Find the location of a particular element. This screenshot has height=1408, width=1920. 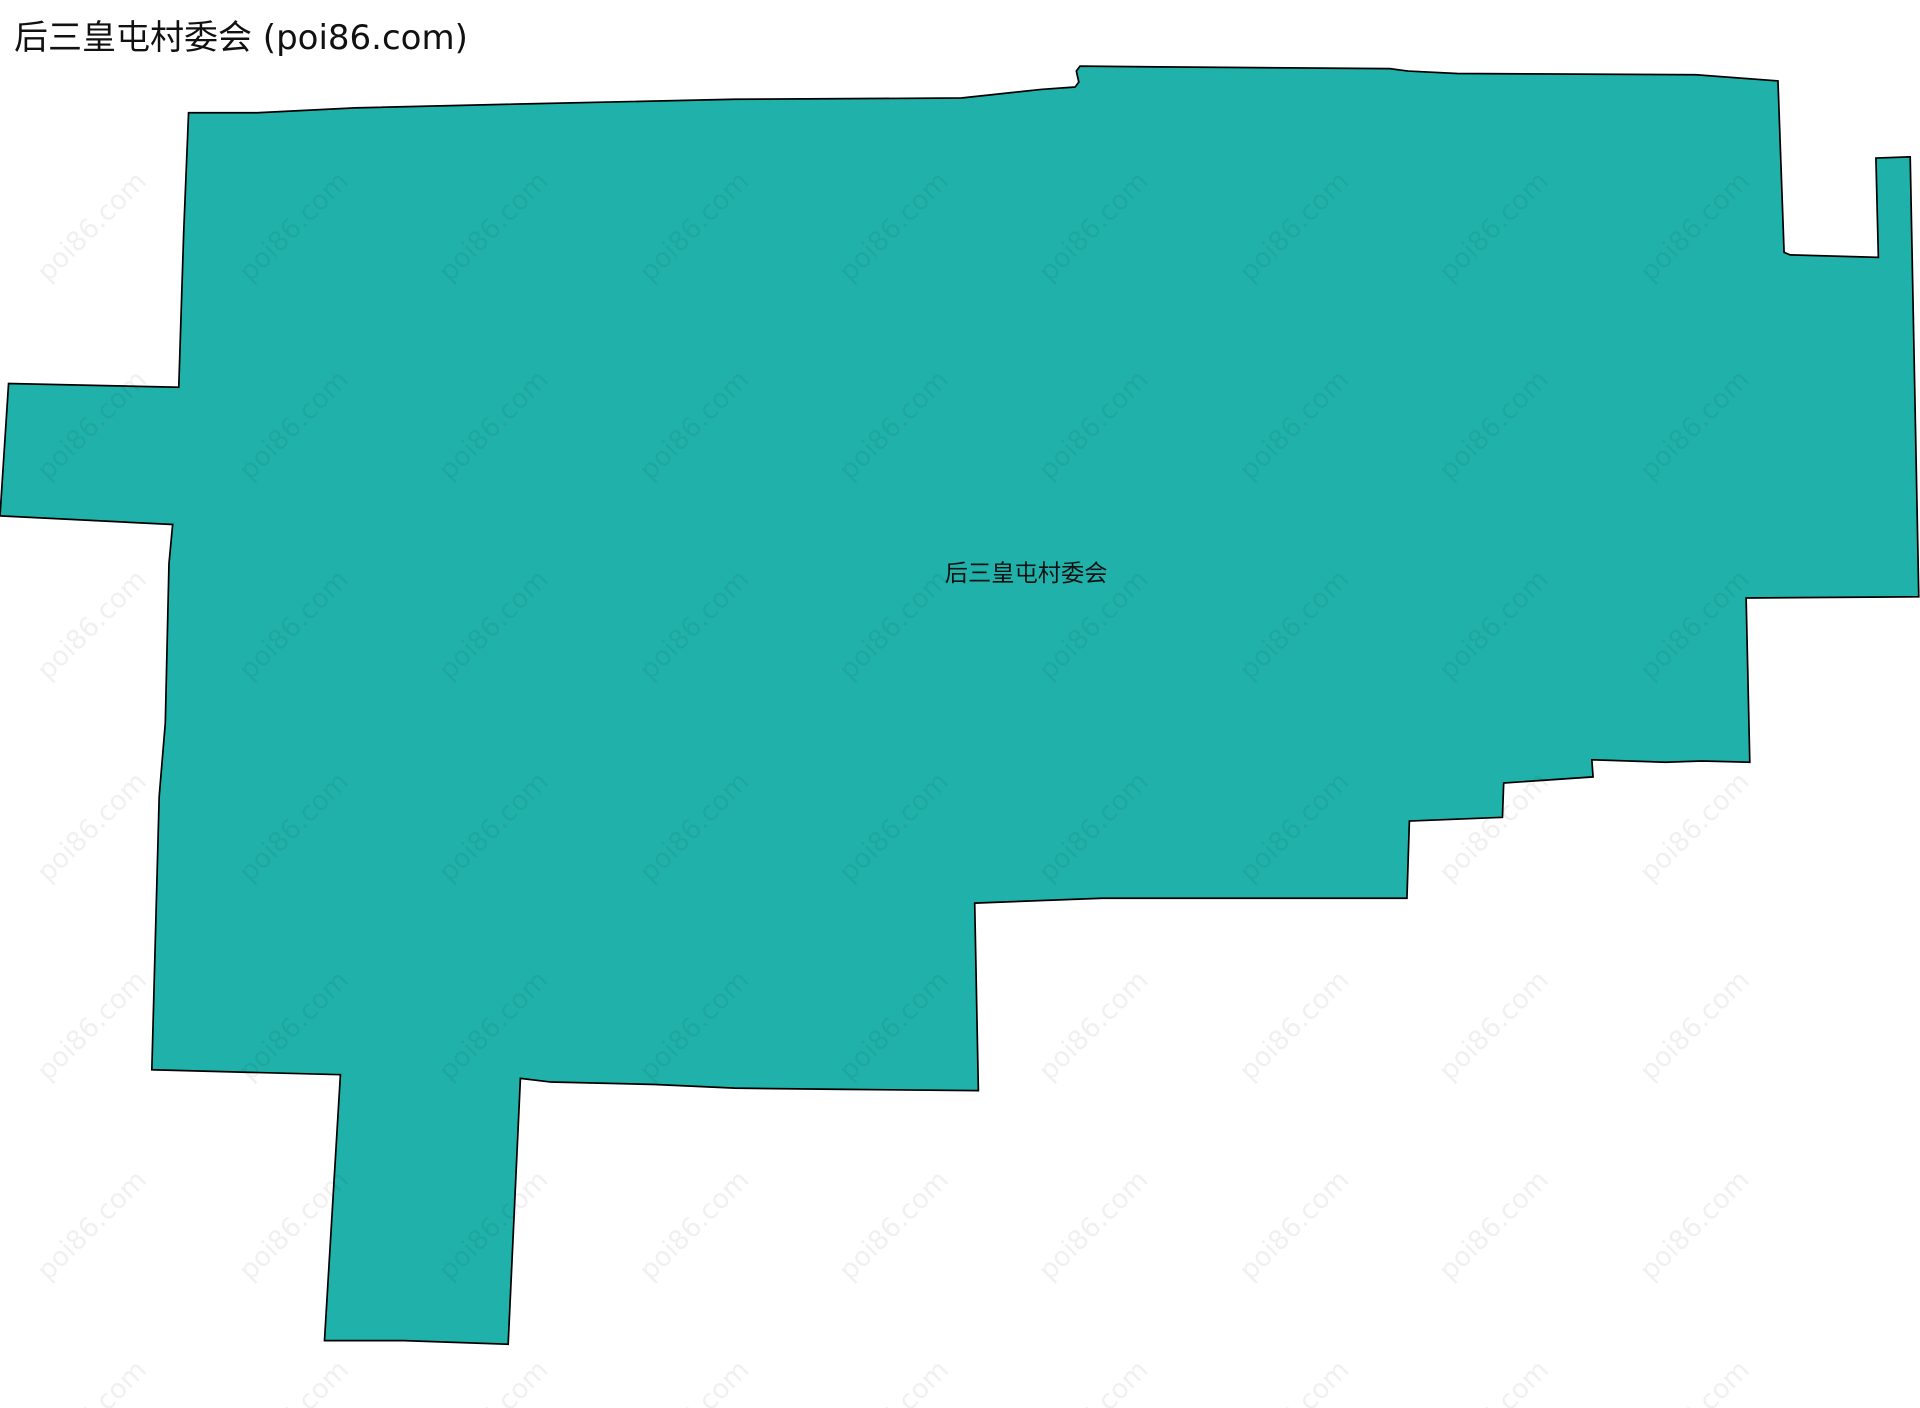

page-title: 后三皇屯村委会 (poi86.com) is located at coordinates (241, 38).